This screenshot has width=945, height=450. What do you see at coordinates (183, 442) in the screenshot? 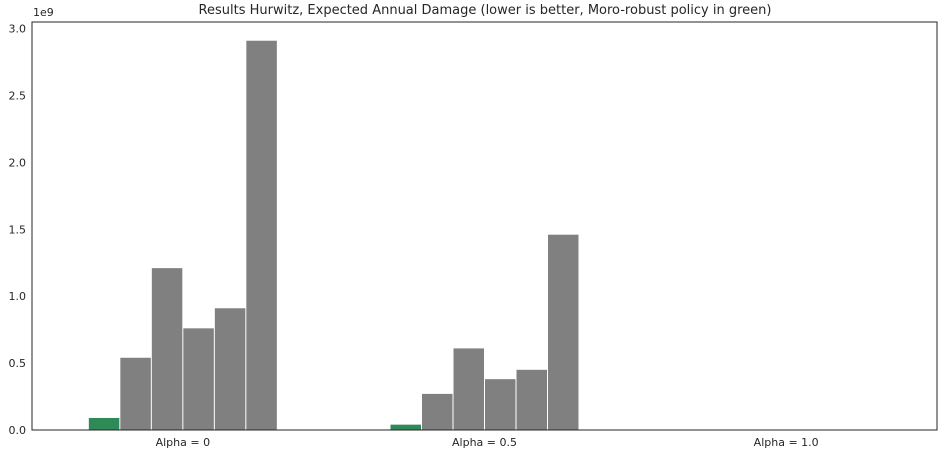
I see `x-tick-label: Alpha = 0` at bounding box center [183, 442].